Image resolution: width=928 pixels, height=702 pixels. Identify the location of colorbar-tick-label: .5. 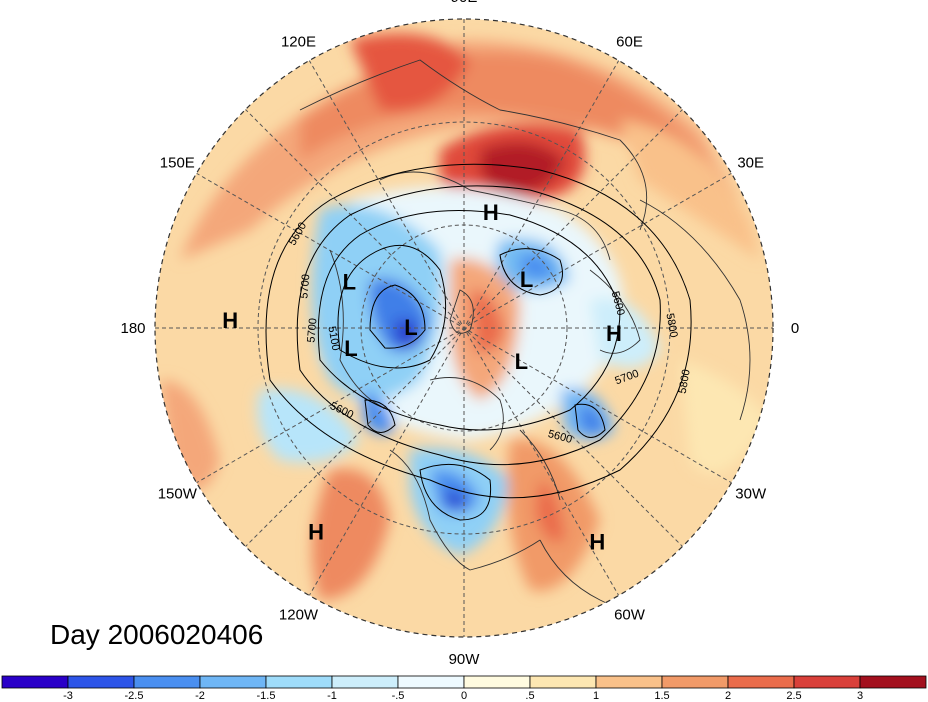
(529, 696).